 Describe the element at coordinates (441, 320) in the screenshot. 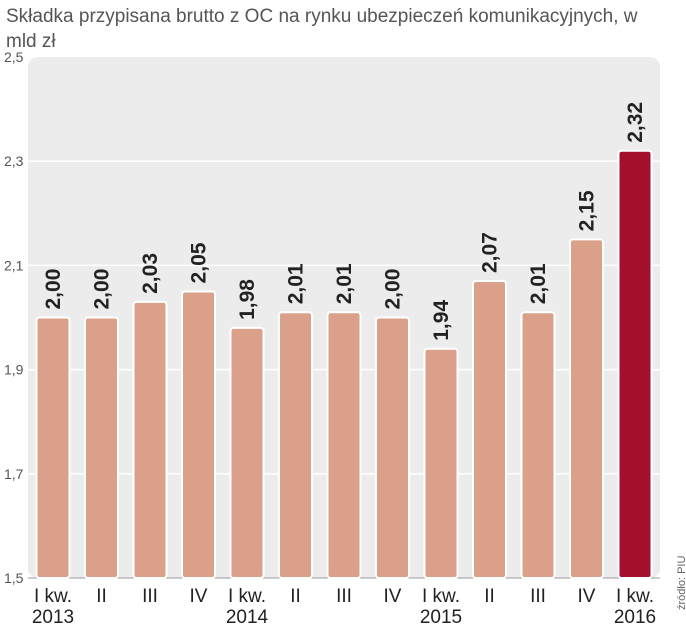

I see `bar-value-label: 1,94` at that location.